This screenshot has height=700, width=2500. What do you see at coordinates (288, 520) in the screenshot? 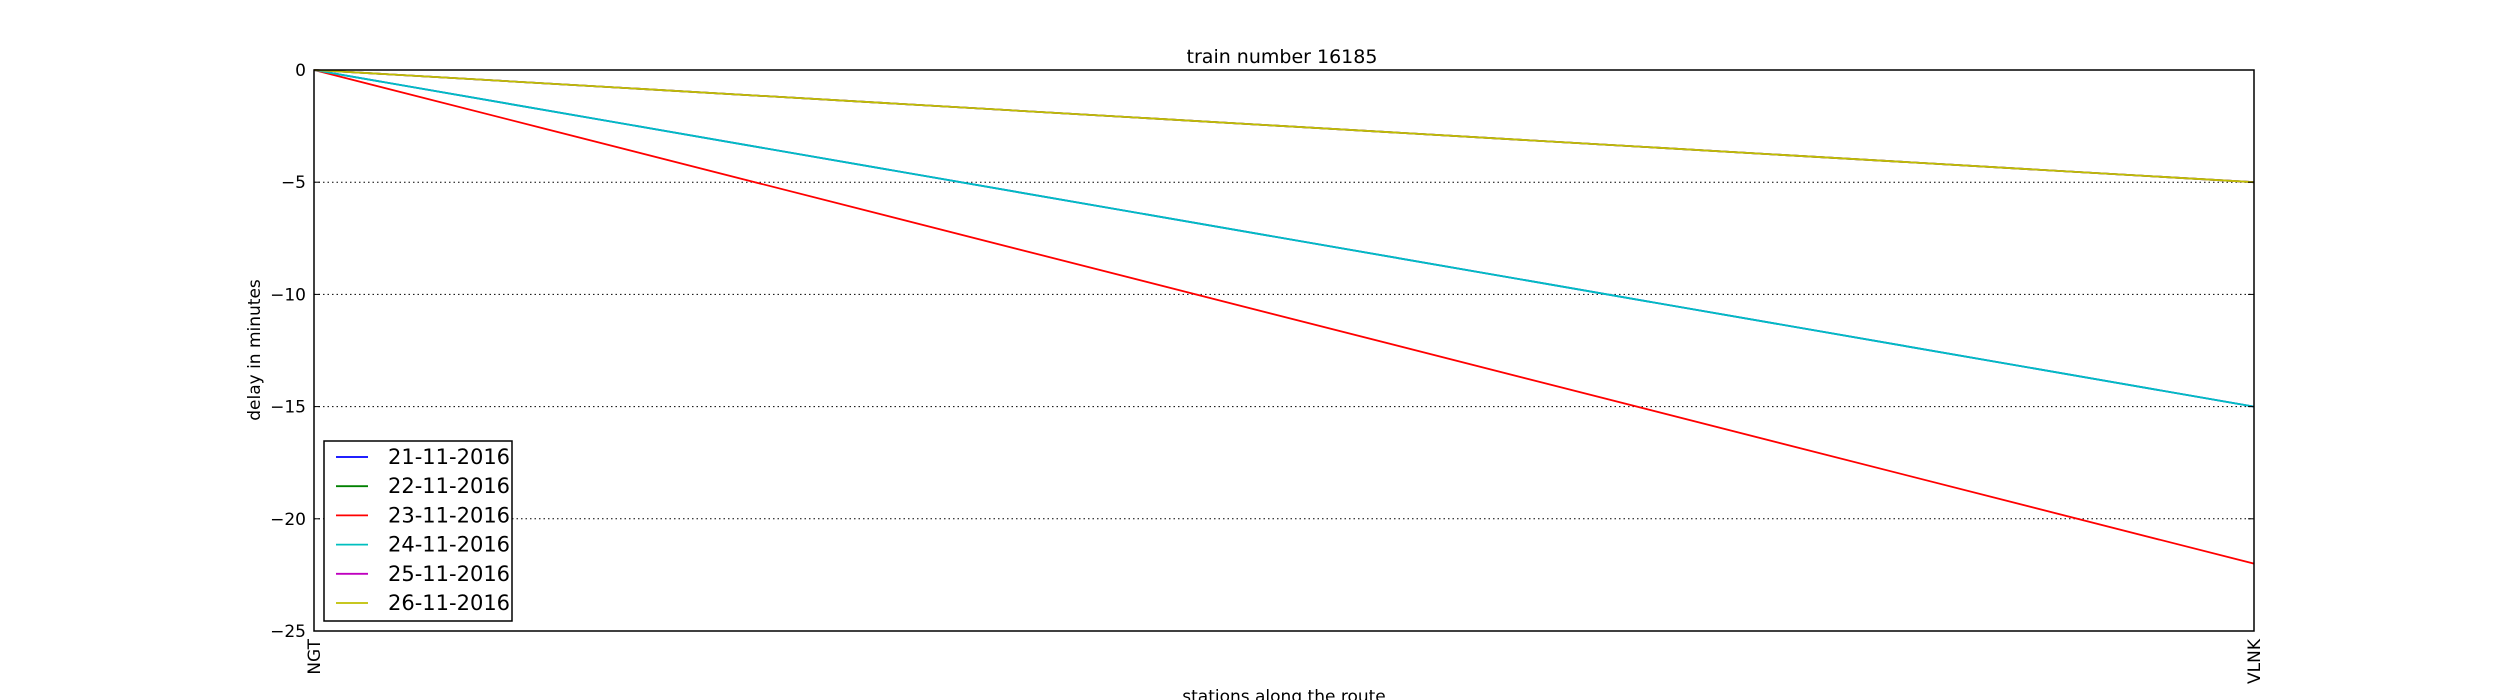
I see `y-tick-label: −20` at bounding box center [288, 520].